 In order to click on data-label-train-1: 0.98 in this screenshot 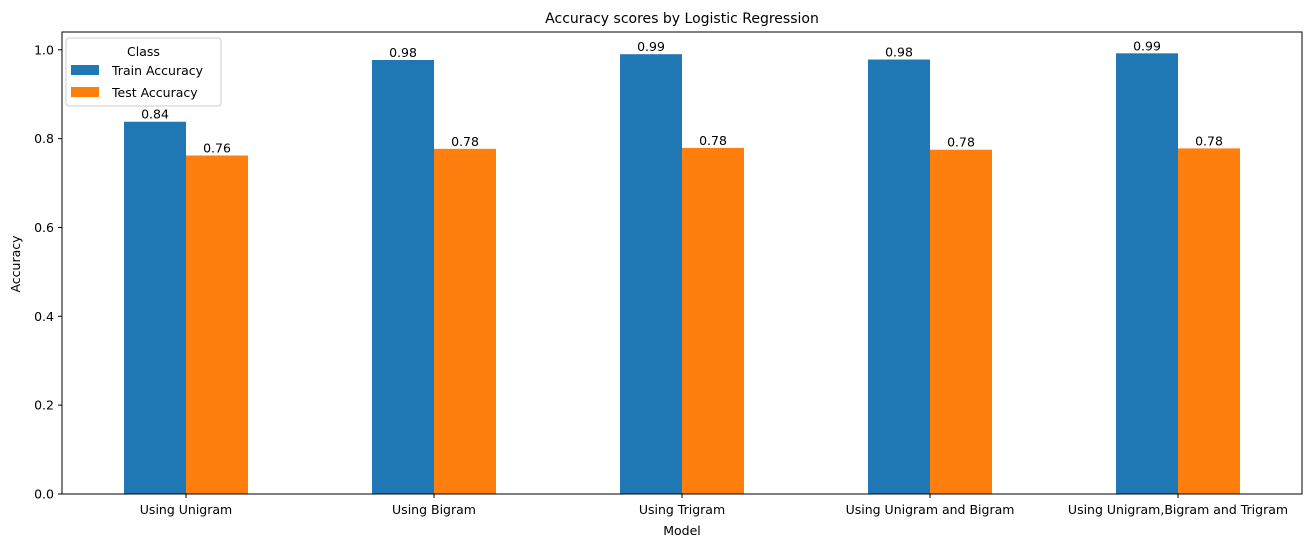, I will do `click(403, 52)`.